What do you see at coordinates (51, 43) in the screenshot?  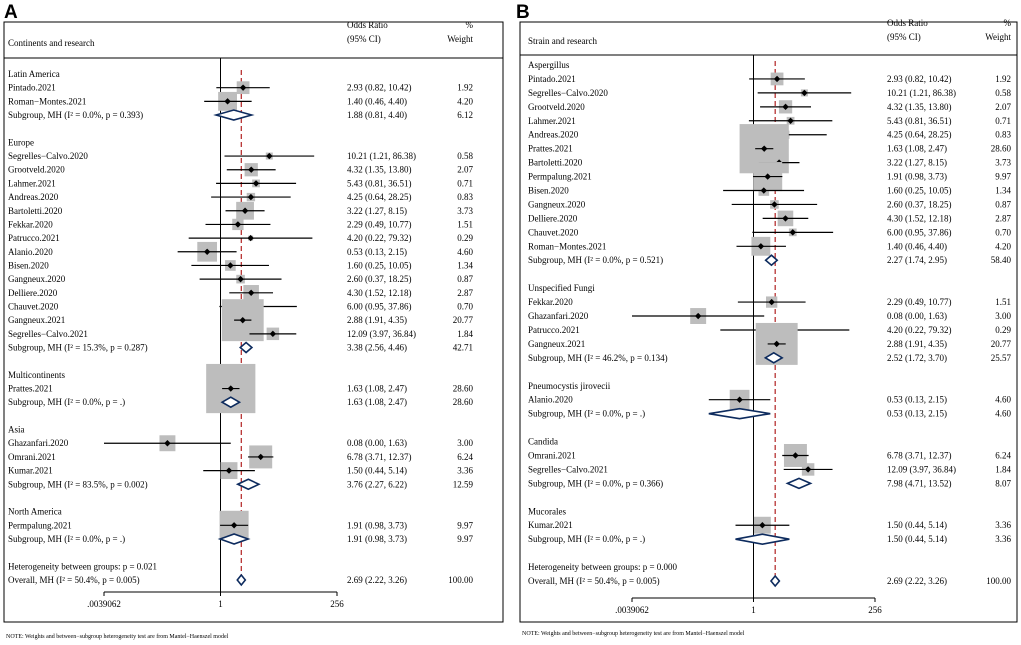 I see `study-column-header: Continents and research` at bounding box center [51, 43].